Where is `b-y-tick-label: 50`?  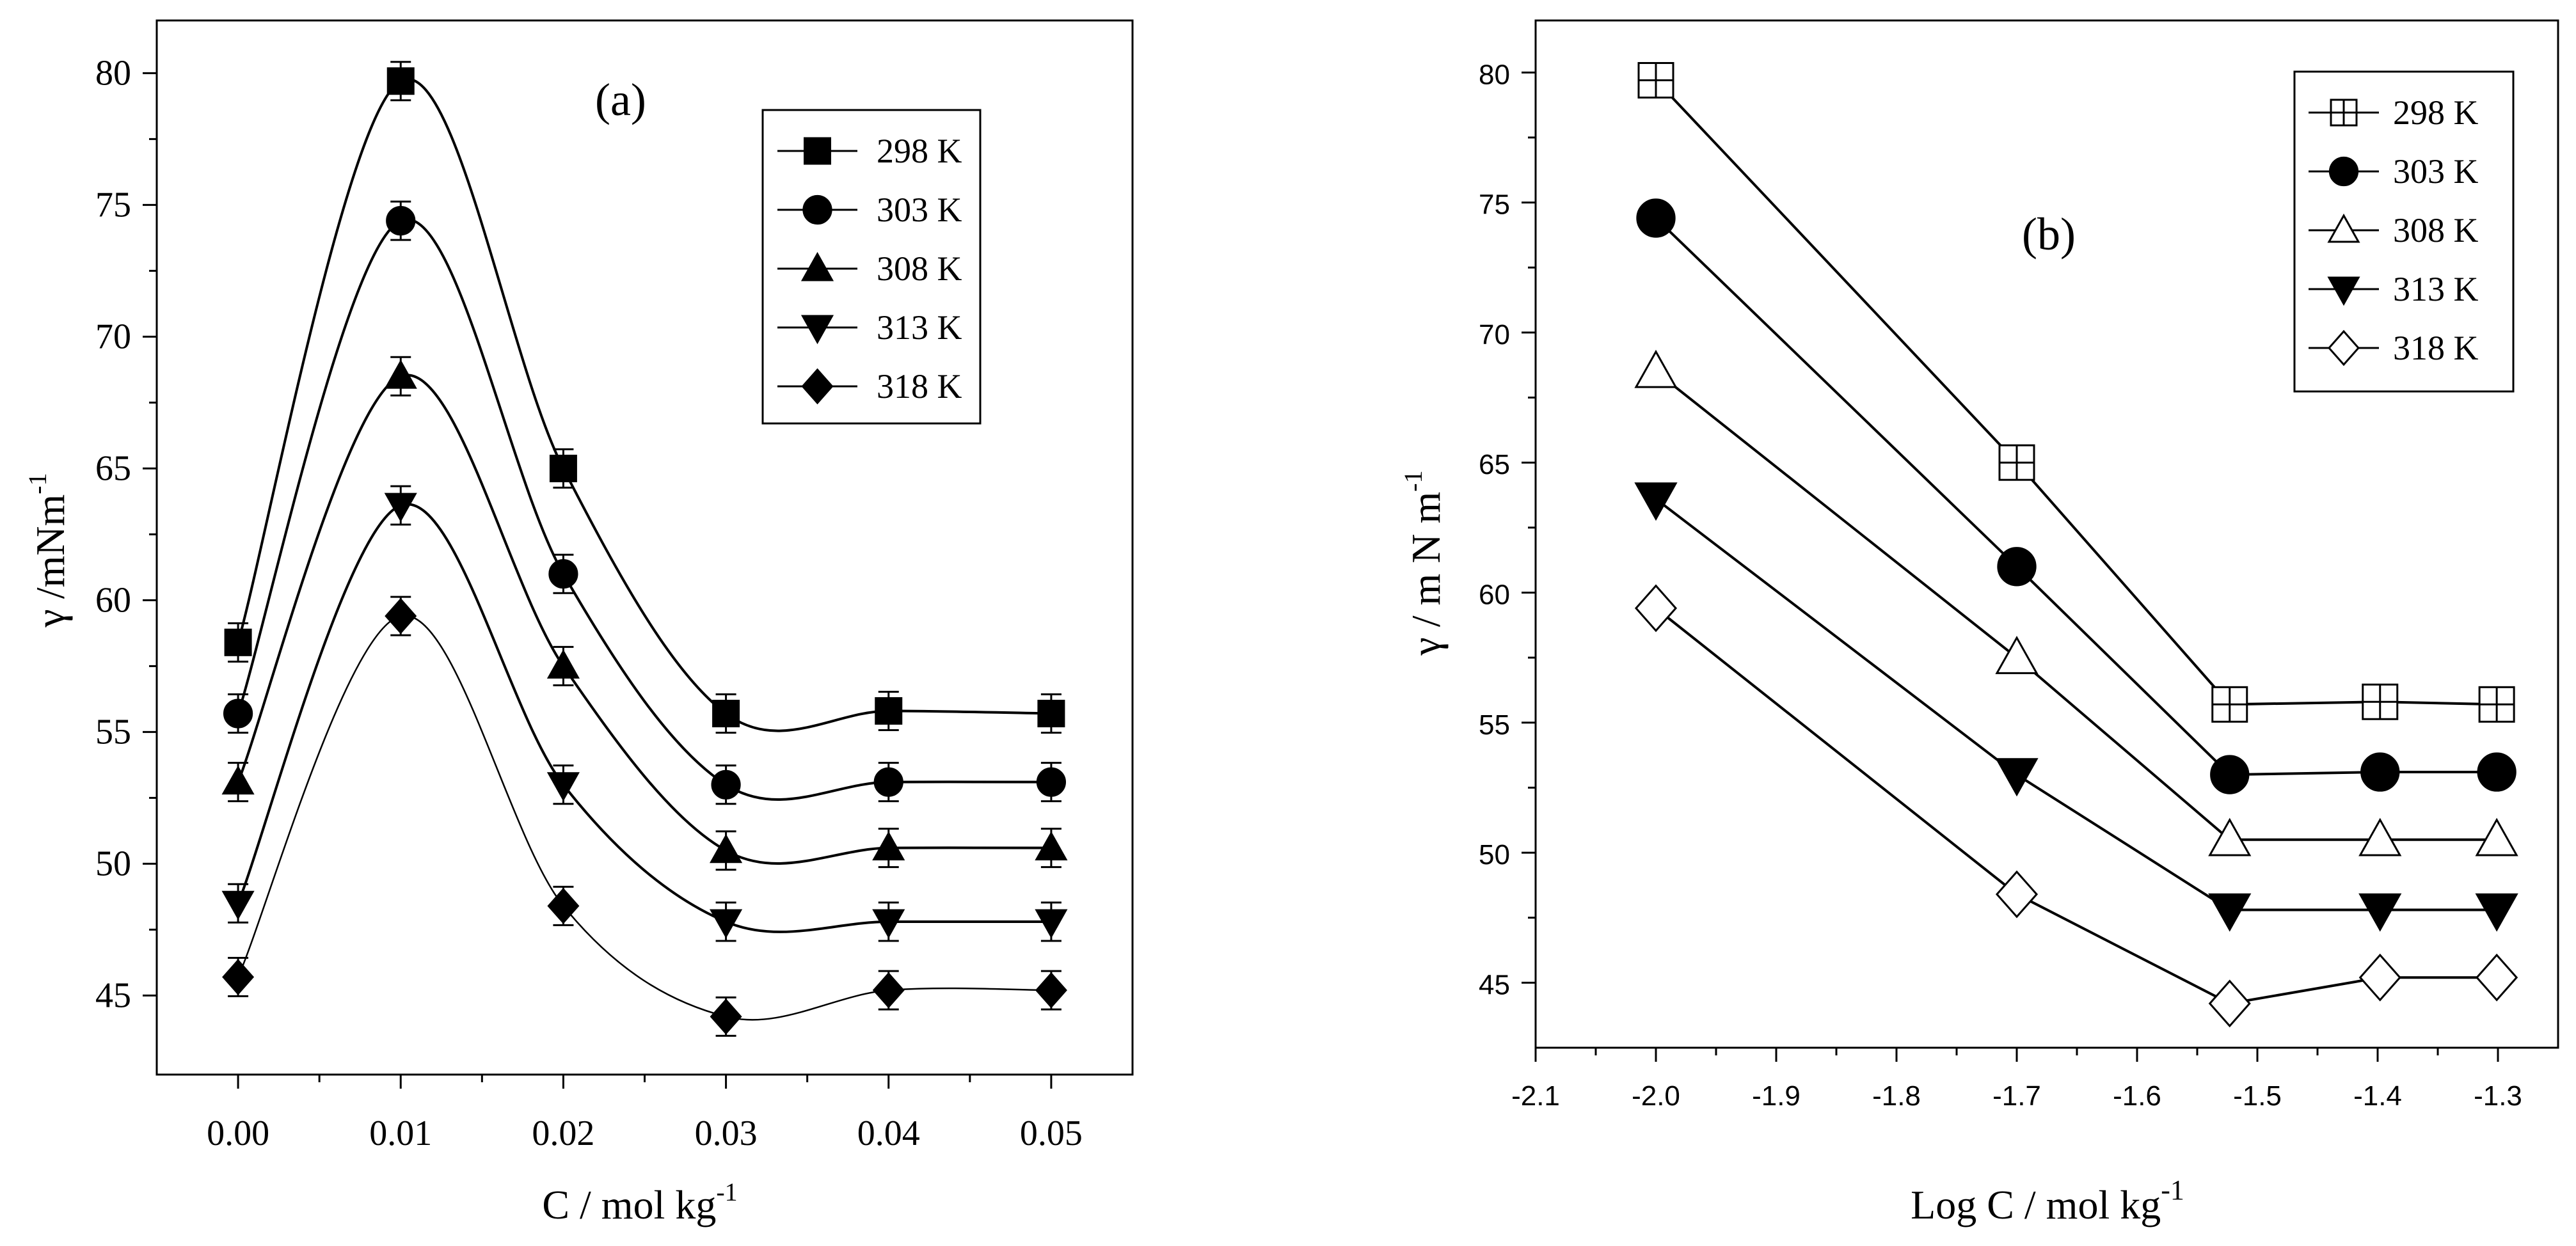 b-y-tick-label: 50 is located at coordinates (1495, 855).